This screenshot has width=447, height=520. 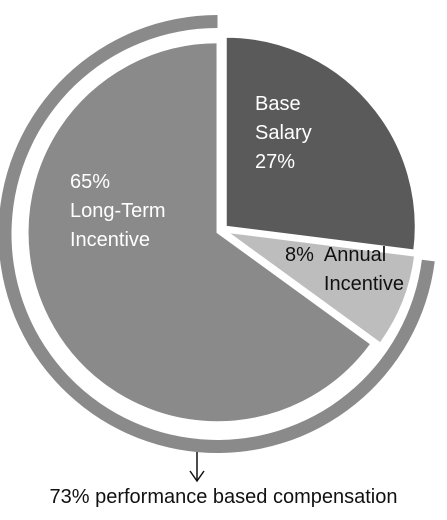 I want to click on label-base: Base Salary 27%, so click(x=300, y=133).